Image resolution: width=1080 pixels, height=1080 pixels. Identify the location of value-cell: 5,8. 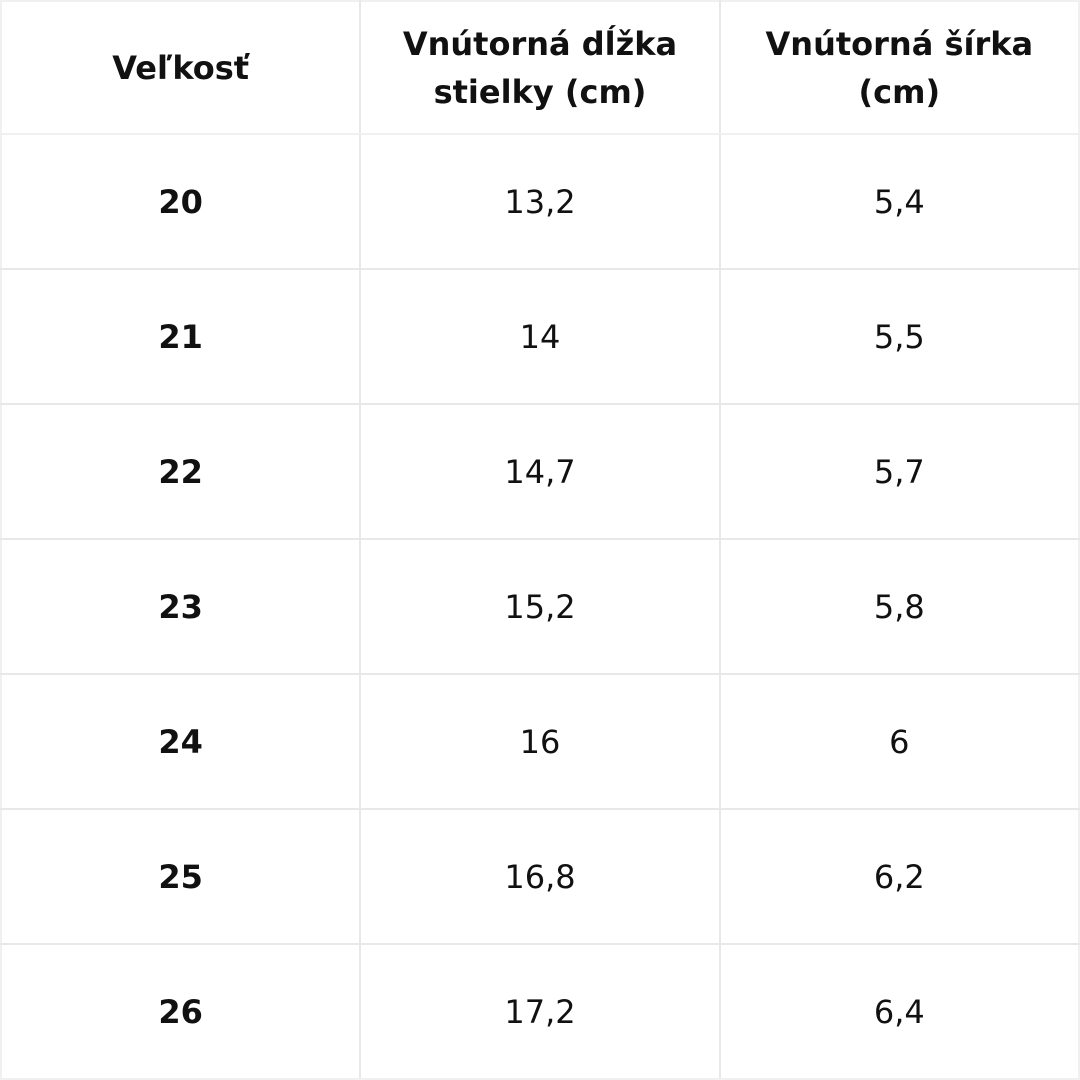
(899, 606).